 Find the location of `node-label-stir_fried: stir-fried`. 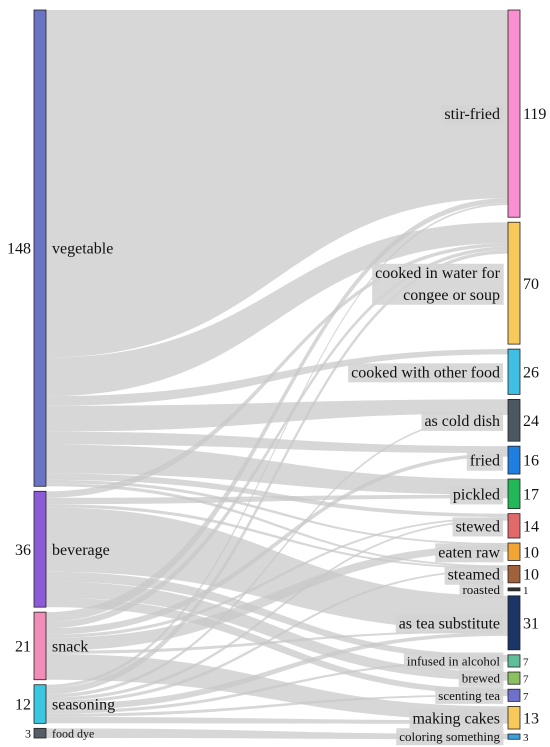

node-label-stir_fried: stir-fried is located at coordinates (472, 114).